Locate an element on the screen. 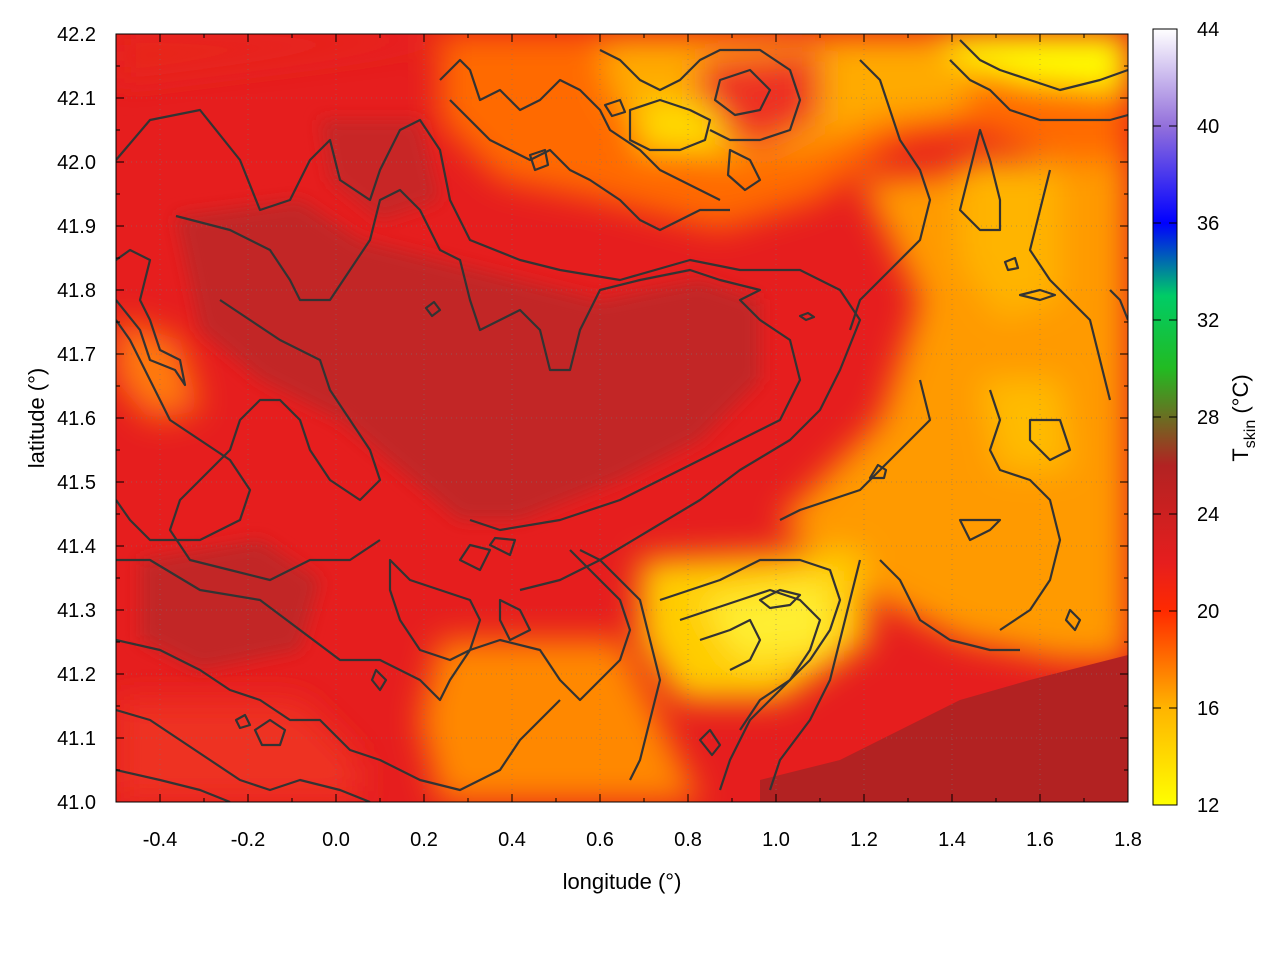  colorbar-tick-label: 28 is located at coordinates (1208, 418).